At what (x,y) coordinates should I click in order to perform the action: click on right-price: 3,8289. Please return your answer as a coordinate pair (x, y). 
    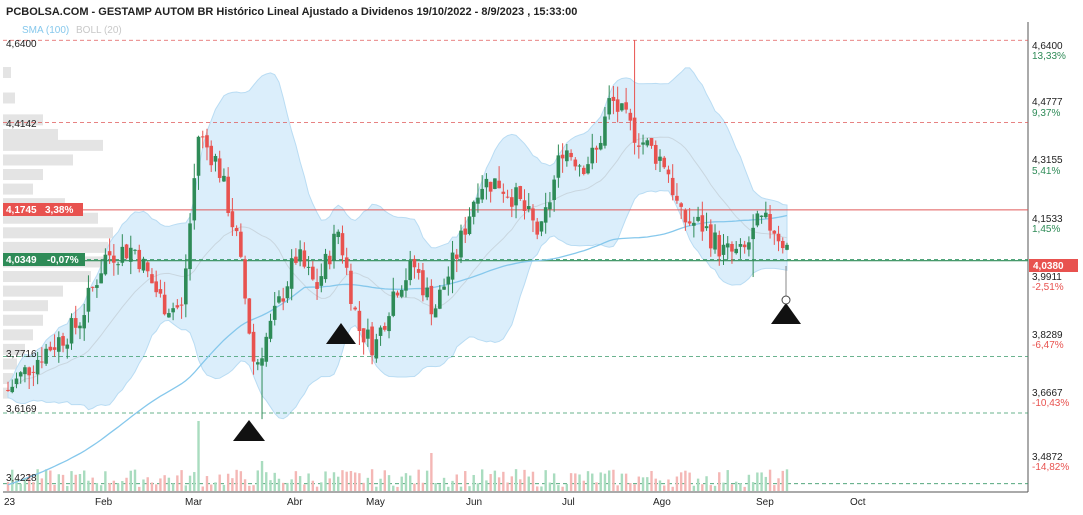
    Looking at the image, I should click on (1047, 335).